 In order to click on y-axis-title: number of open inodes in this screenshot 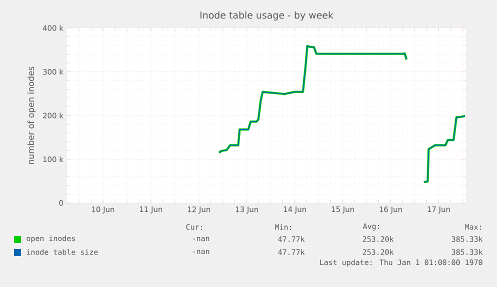, I will do `click(31, 115)`.